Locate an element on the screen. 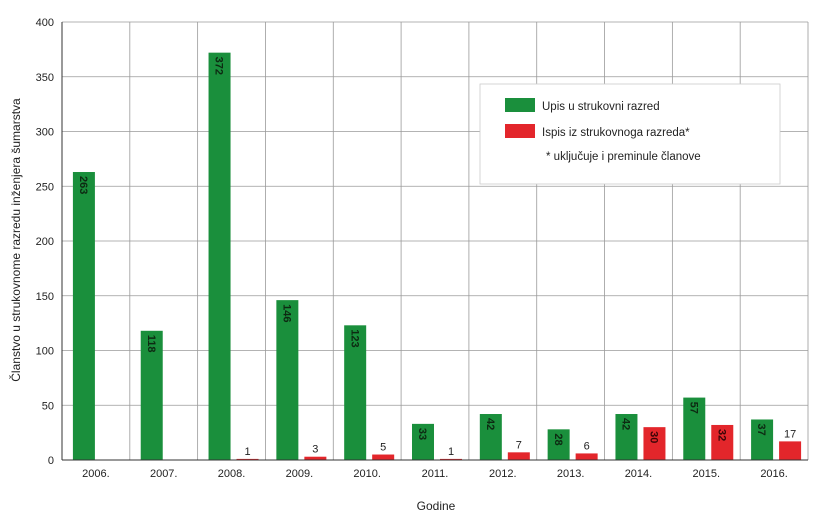 The height and width of the screenshot is (515, 813). data-label-ispis: 3 is located at coordinates (315, 450).